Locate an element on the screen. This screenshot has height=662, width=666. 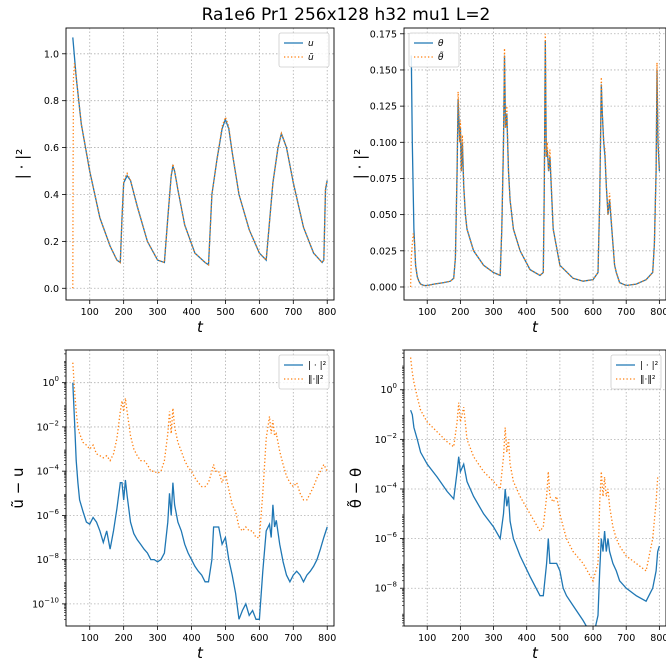
y-tick-label: 0.025 is located at coordinates (383, 251).